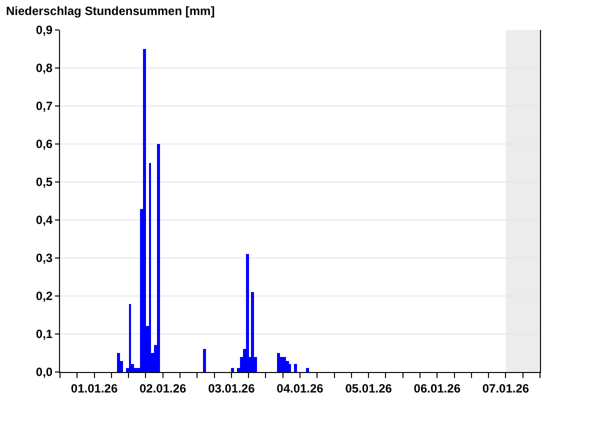 Image resolution: width=600 pixels, height=426 pixels. I want to click on y-tick-label: 0,0, so click(44, 372).